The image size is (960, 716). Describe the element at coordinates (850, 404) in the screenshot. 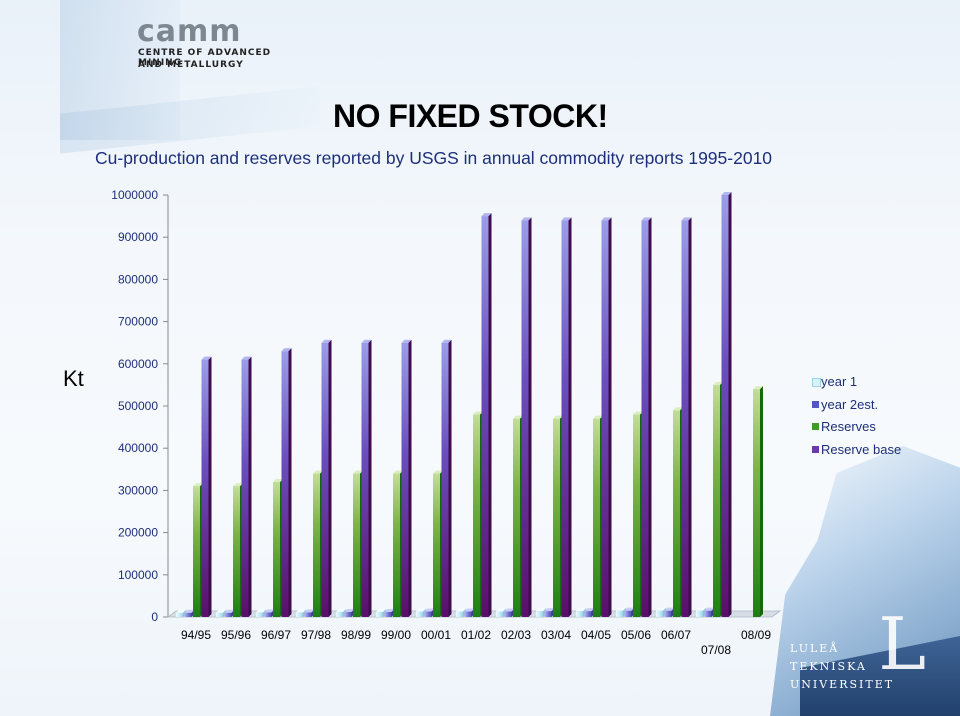

I see `legend-label-year2: year 2est.` at that location.